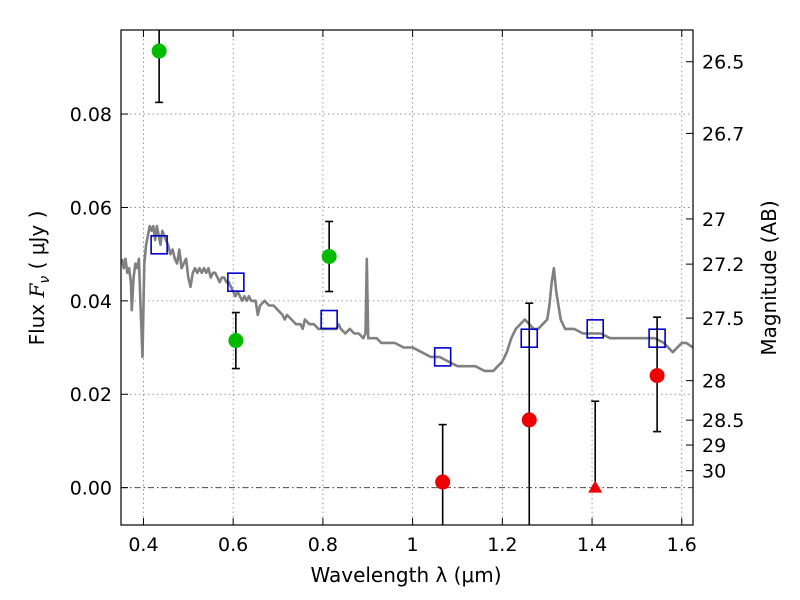 Image resolution: width=800 pixels, height=600 pixels. Describe the element at coordinates (723, 265) in the screenshot. I see `y2-tick-label: 27.2` at that location.